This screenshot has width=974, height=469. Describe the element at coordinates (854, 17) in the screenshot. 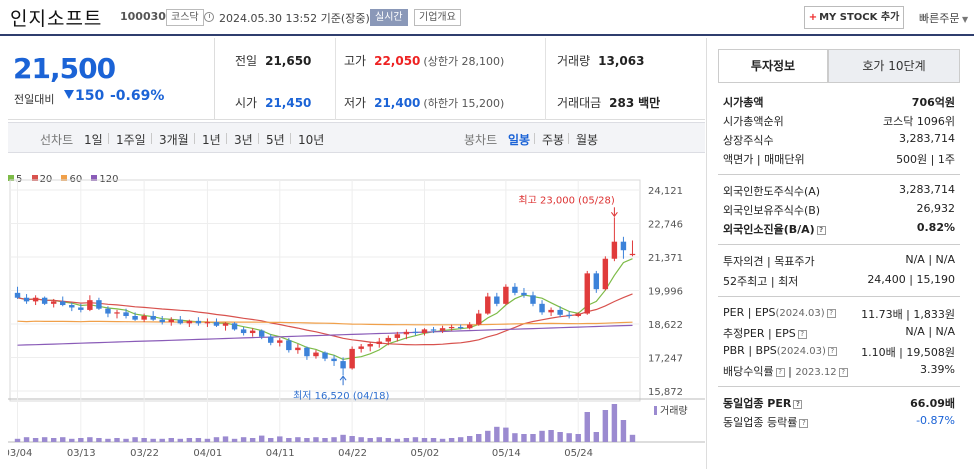

I see `add-my-stock-button: + MY STOCK 추가` at that location.